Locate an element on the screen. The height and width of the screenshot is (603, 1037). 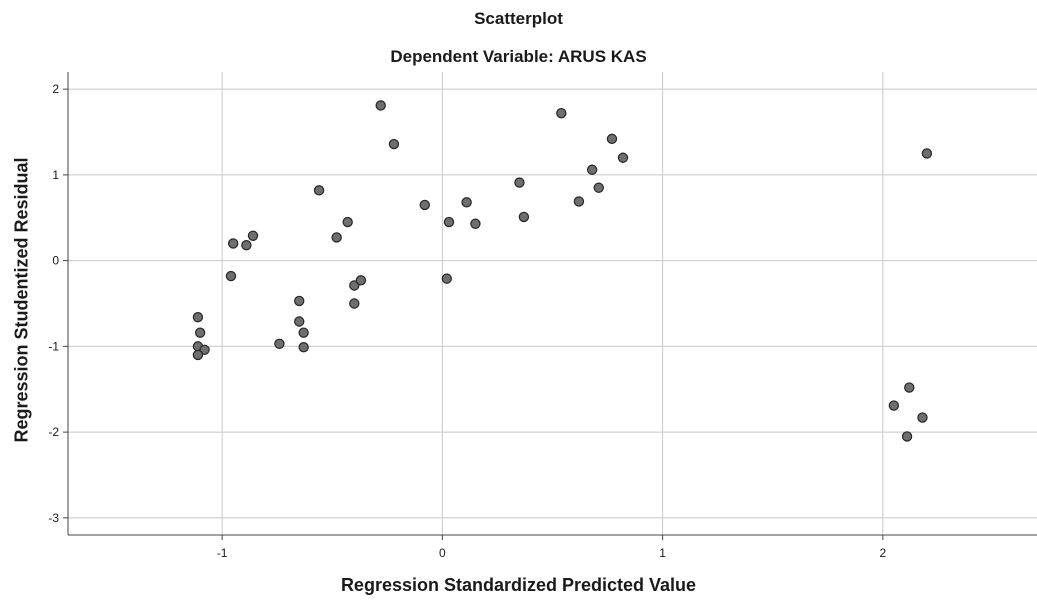
x-tick-label: 2 is located at coordinates (882, 553).